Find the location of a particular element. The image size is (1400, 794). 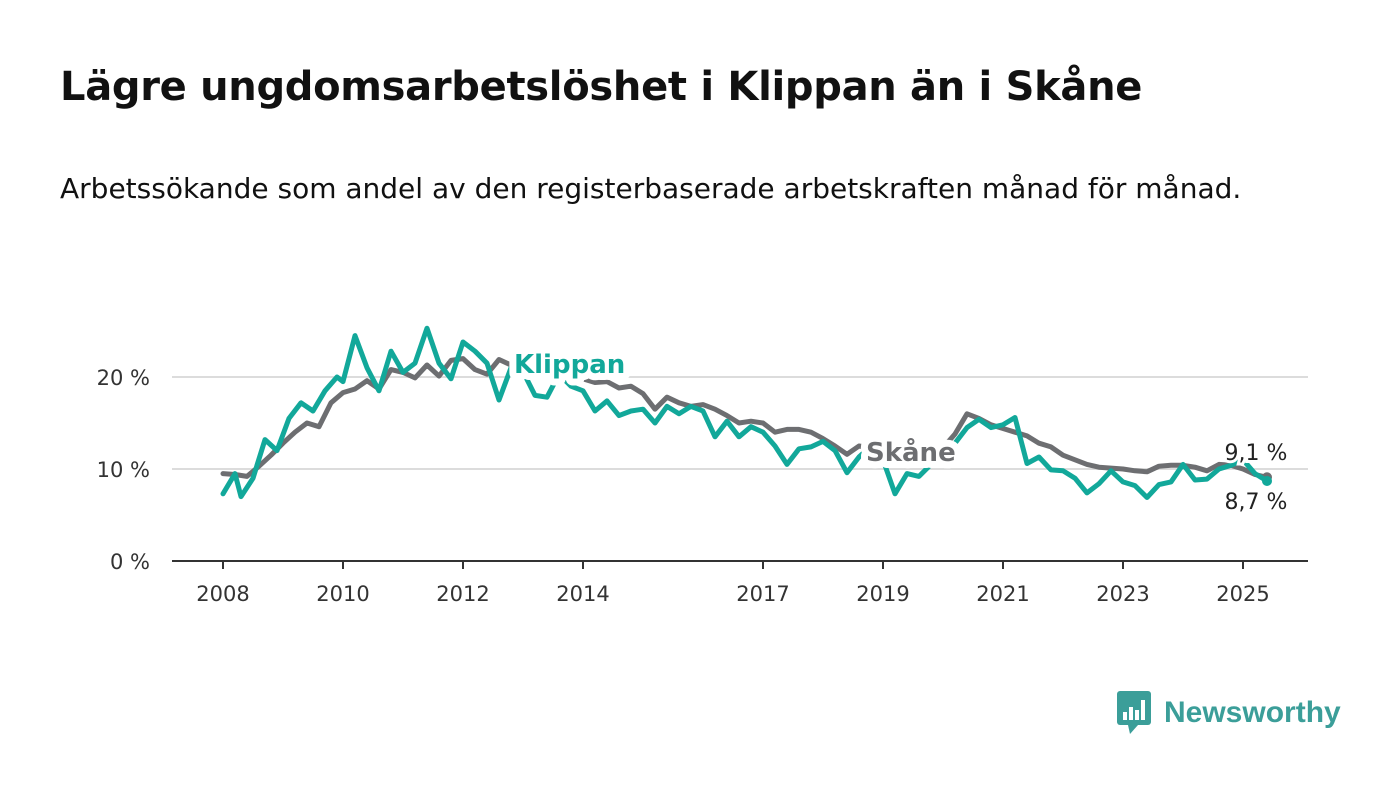

series-labels: Klippan Skåne 9,1 % 8,7 % is located at coordinates (898, 430).